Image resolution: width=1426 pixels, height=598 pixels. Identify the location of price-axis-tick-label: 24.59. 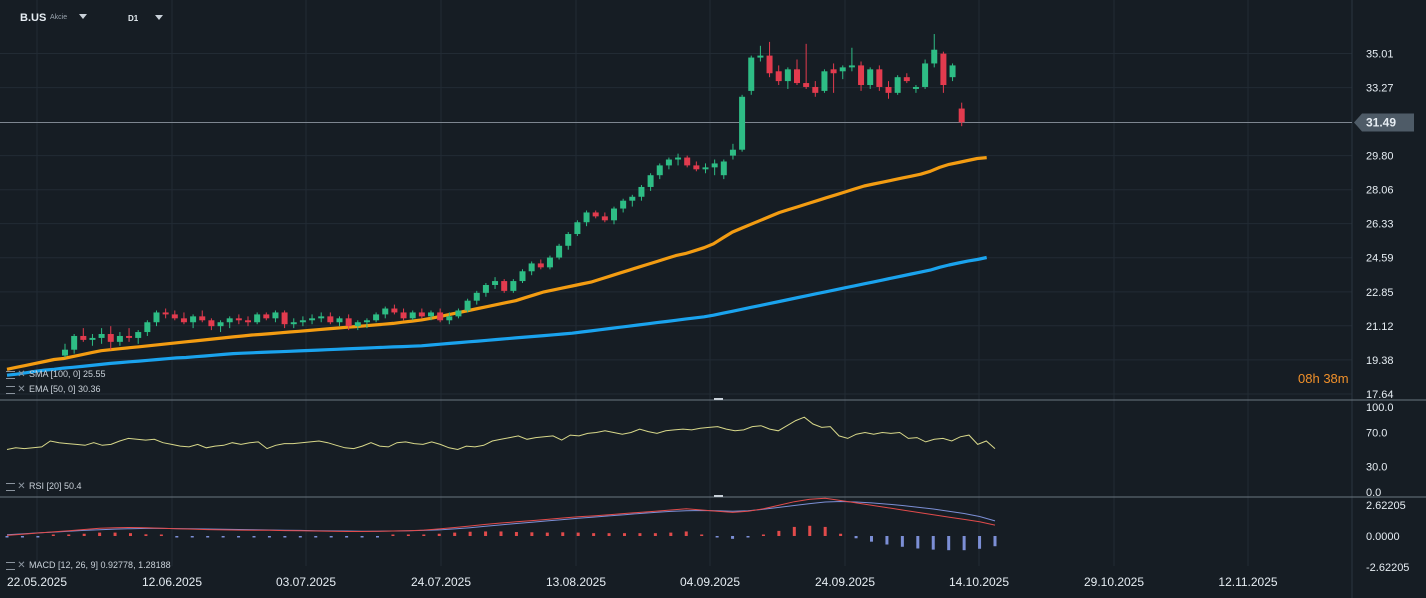
(1380, 259).